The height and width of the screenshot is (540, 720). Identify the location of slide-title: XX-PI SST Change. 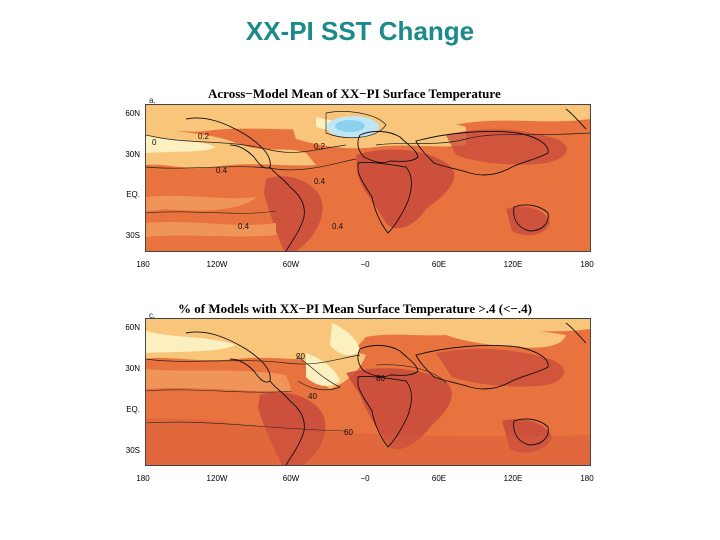
(360, 31).